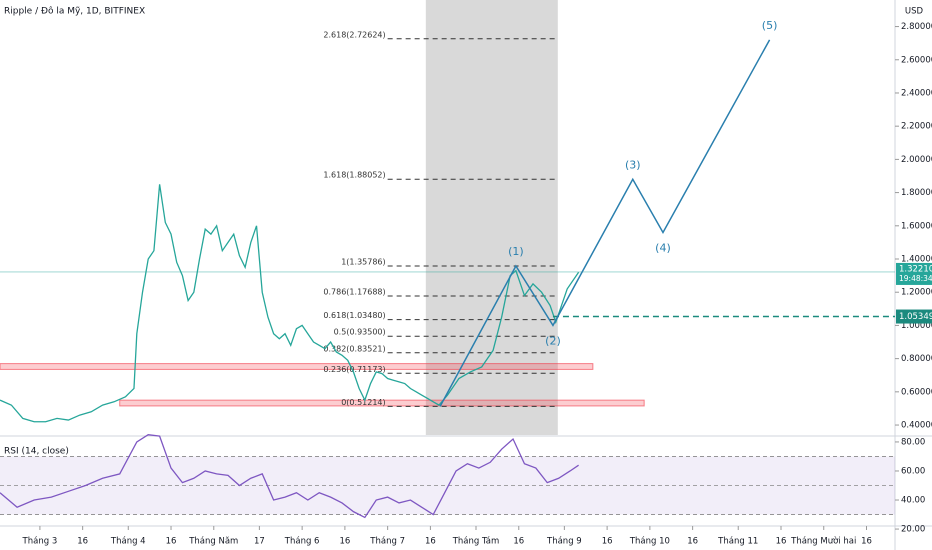 This screenshot has width=932, height=550. I want to click on fib-label: 1.618(1.88052), so click(354, 175).